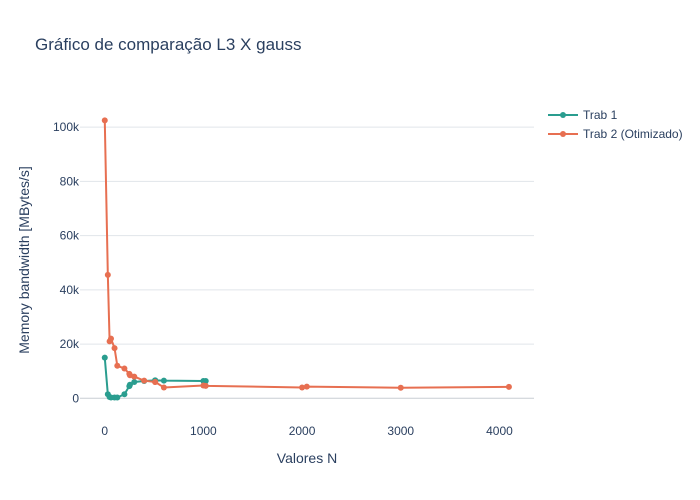  I want to click on y-tick-label: 100k, so click(66, 127).